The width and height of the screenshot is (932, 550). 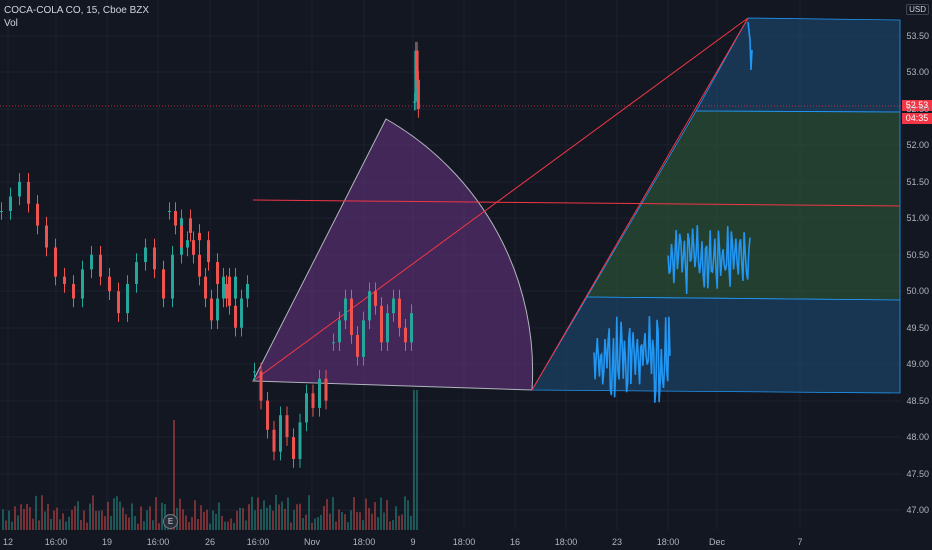 What do you see at coordinates (917, 118) in the screenshot?
I see `countdown-badge: 04:35` at bounding box center [917, 118].